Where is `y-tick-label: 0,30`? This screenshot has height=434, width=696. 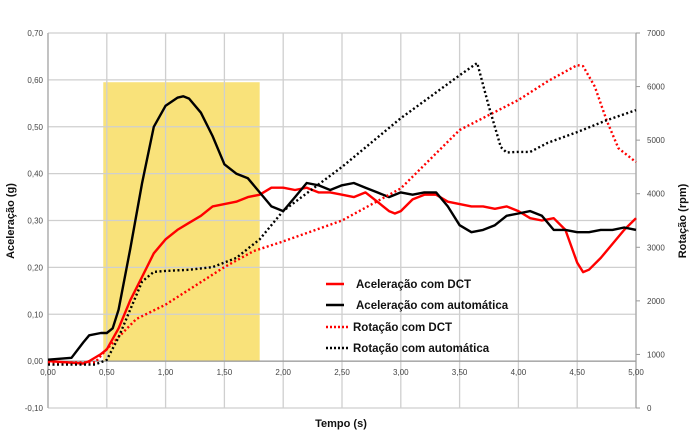
y-tick-label: 0,30 is located at coordinates (35, 221).